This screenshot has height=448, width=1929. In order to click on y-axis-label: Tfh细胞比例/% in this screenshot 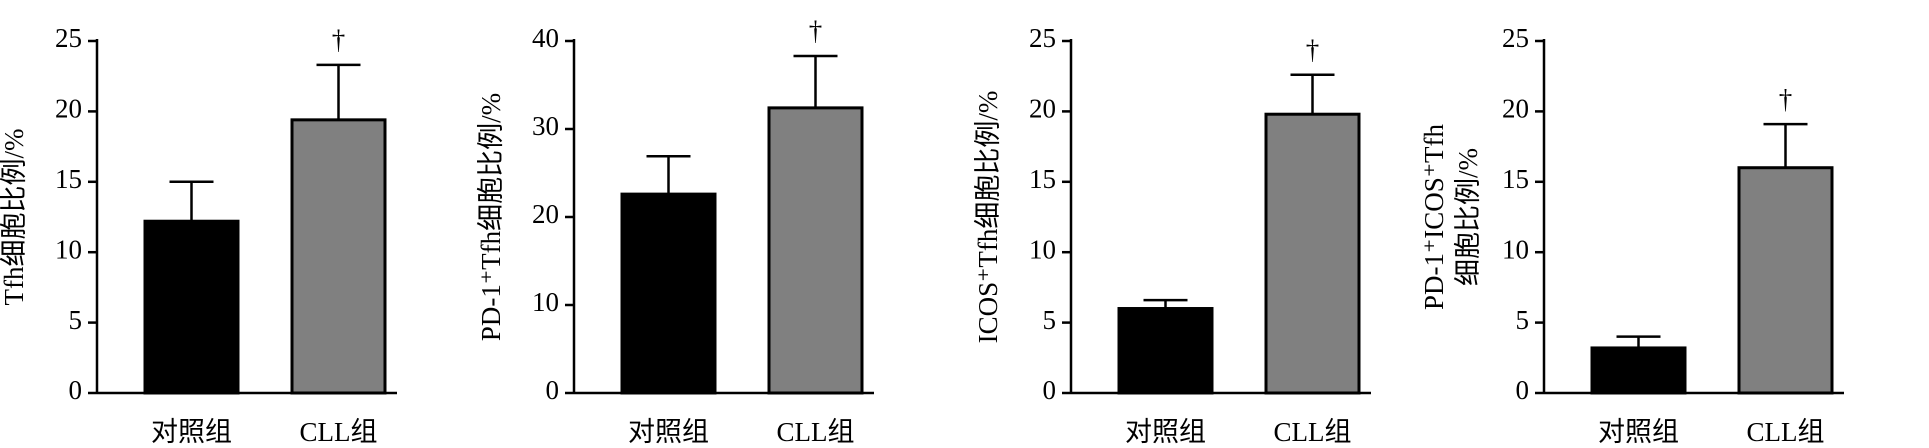, I will do `click(14, 217)`.